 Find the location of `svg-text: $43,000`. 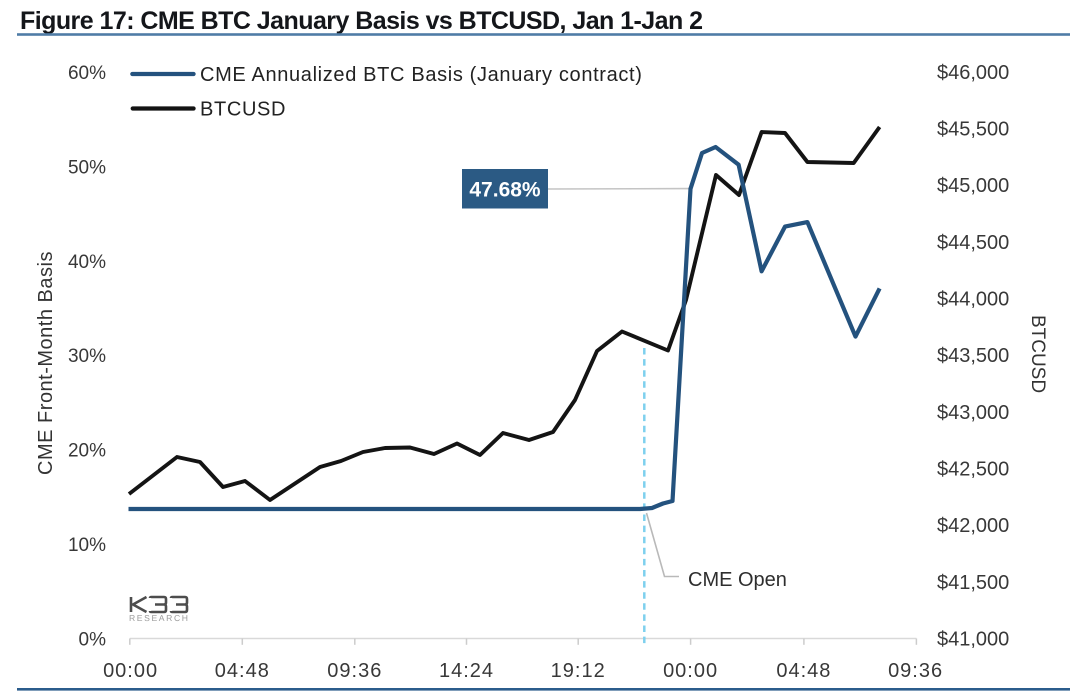

svg-text: $43,000 is located at coordinates (973, 413).